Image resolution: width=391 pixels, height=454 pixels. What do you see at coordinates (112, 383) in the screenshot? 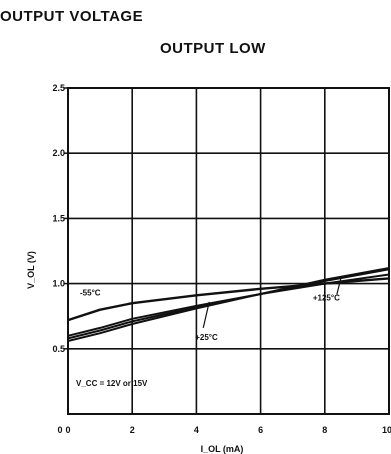
I see `condition-label: V_CC = 12V or 15V` at bounding box center [112, 383].